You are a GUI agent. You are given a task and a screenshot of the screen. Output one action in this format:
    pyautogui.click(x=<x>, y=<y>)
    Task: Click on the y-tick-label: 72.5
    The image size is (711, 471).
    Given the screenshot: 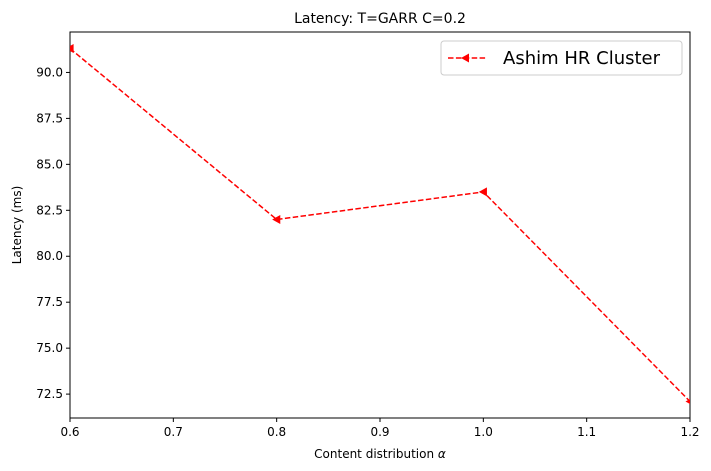 What is the action you would take?
    pyautogui.click(x=49, y=394)
    